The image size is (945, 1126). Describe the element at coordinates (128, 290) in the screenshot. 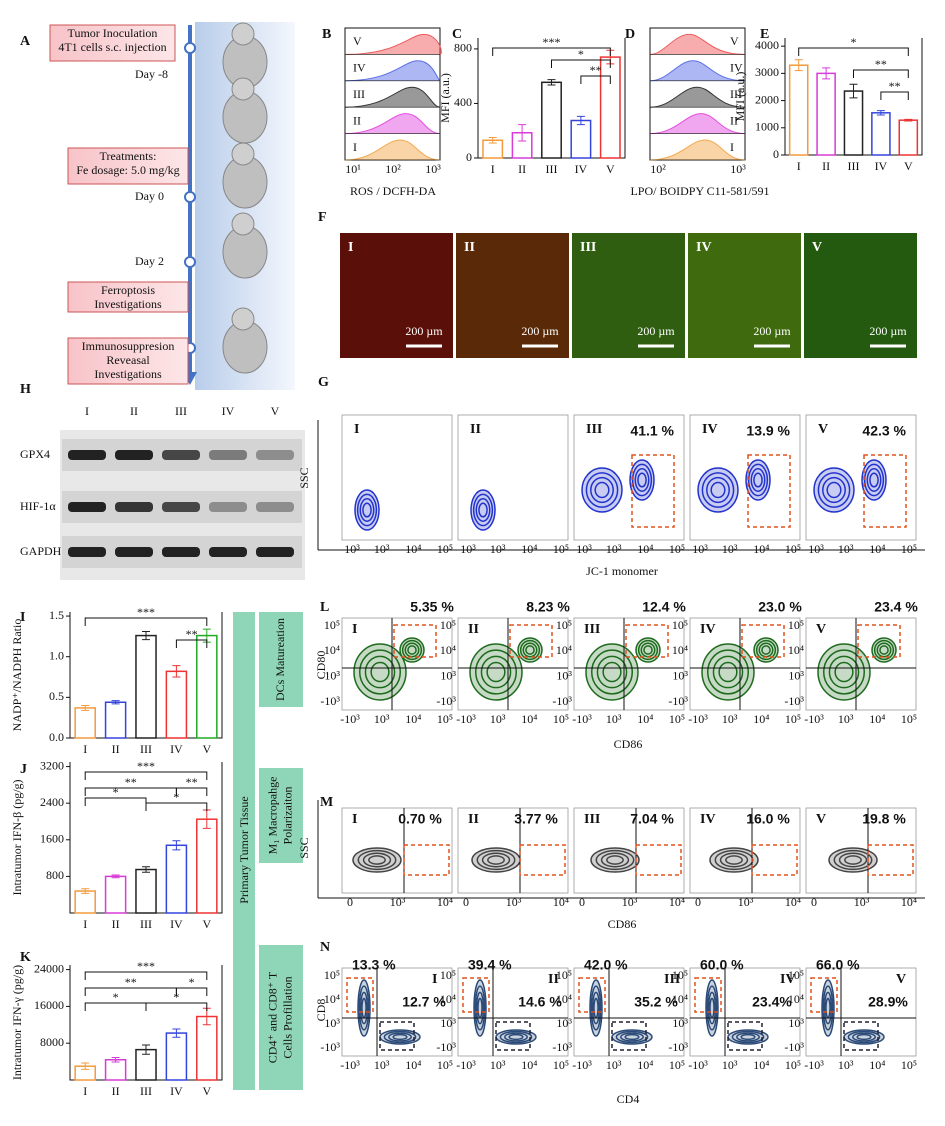

I see `timeline-box-text: Ferroptosis` at that location.